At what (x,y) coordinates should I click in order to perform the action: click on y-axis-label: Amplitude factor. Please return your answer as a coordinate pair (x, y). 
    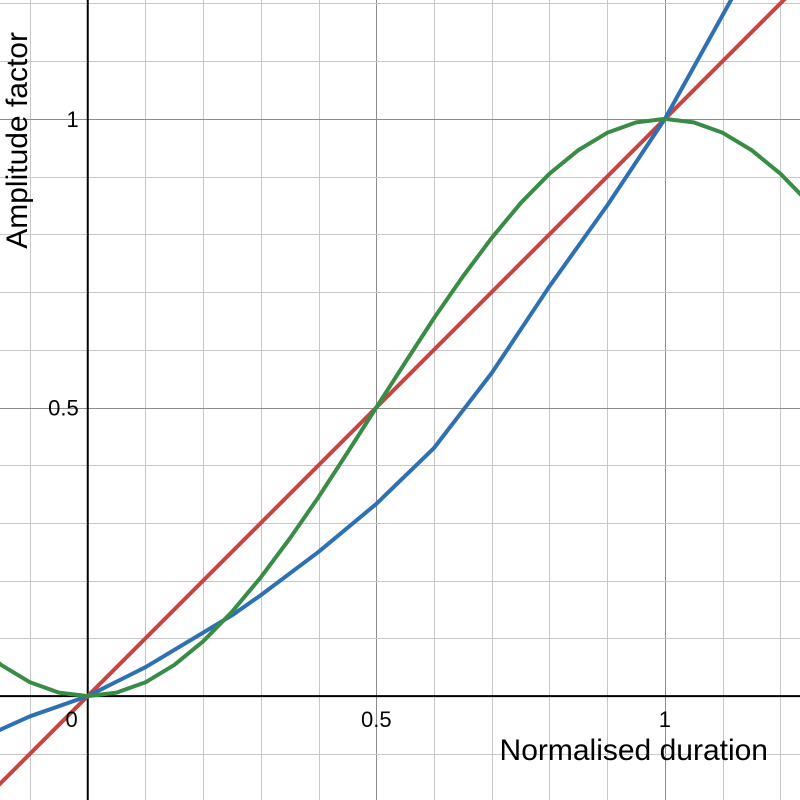
    Looking at the image, I should click on (17, 140).